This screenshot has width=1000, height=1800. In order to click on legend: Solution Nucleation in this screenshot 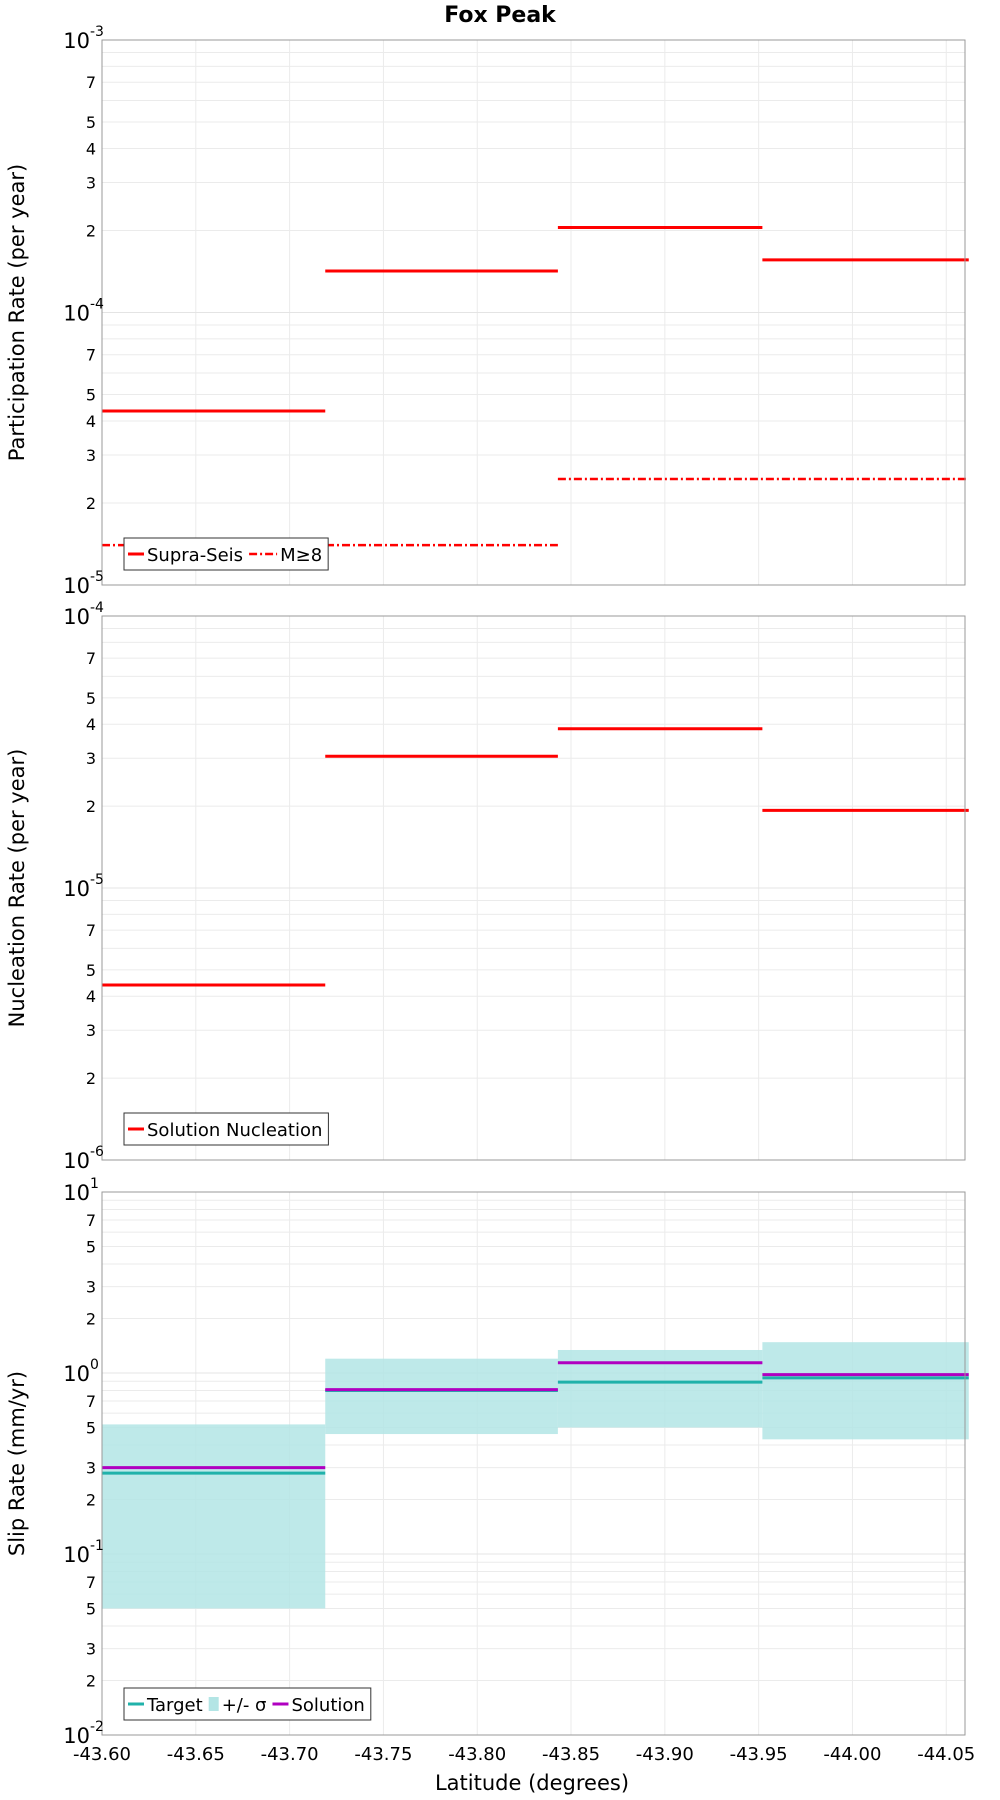, I will do `click(226, 1129)`.